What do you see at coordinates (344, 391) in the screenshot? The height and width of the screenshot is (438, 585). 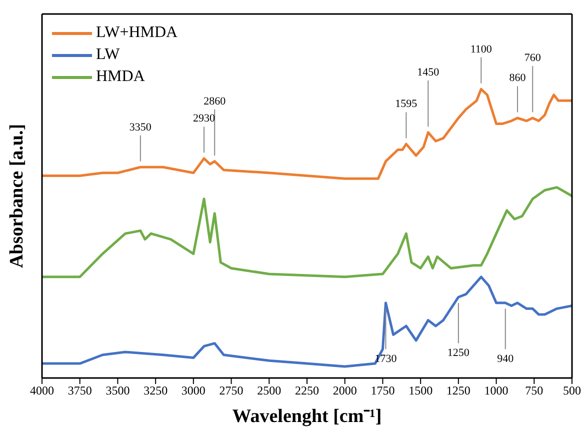 I see `x-tick-label: 2000` at bounding box center [344, 391].